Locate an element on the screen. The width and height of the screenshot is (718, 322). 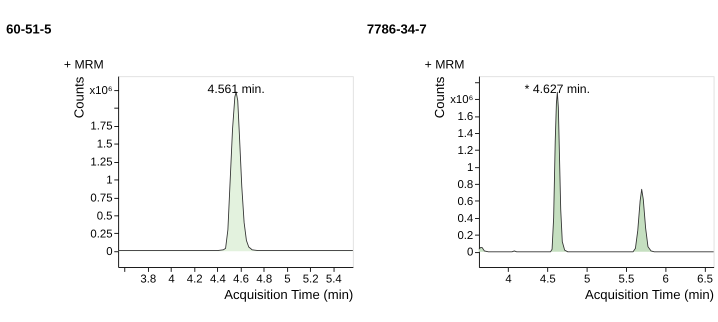
x-tick-label: 6 is located at coordinates (665, 279).